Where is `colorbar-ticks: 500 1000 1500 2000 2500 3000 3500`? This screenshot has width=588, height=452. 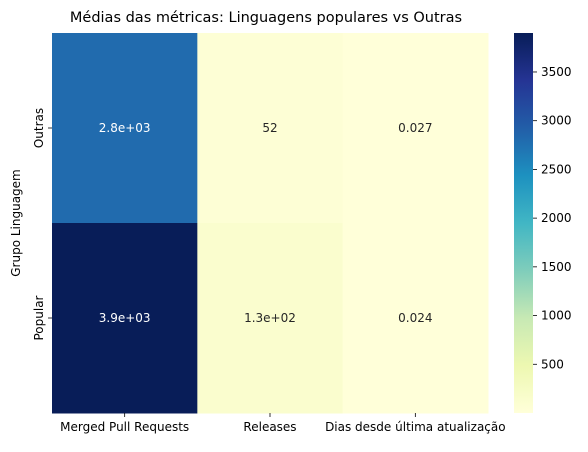 colorbar-ticks: 500 1000 1500 2000 2500 3000 3500 is located at coordinates (552, 218).